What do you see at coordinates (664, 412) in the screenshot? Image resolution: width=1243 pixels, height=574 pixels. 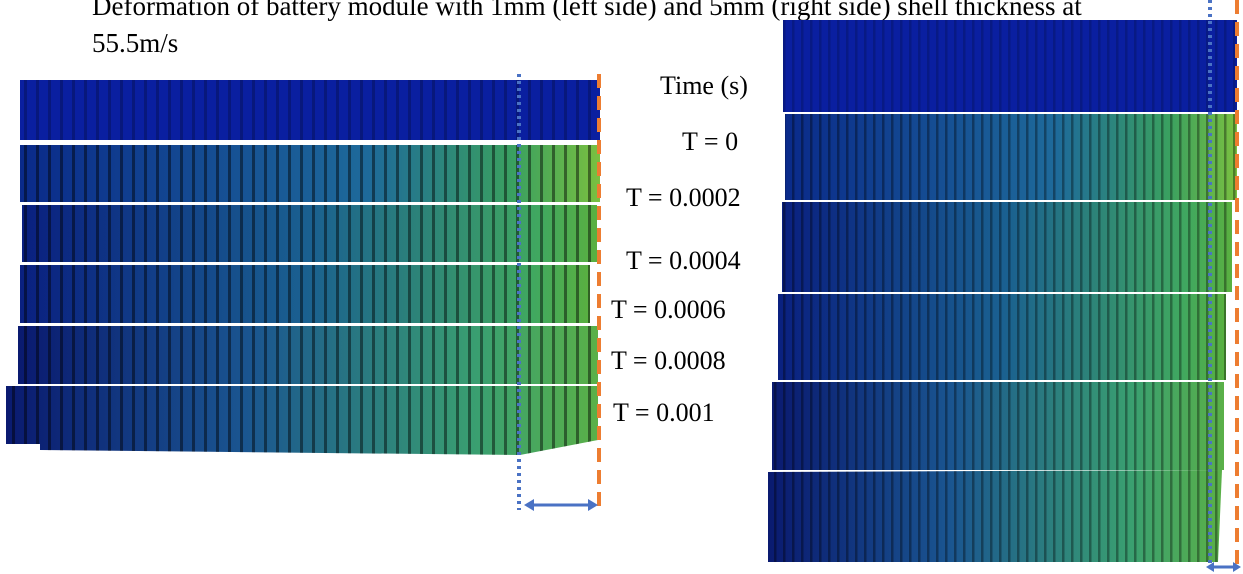 I see `time-label: T = 0.001` at bounding box center [664, 412].